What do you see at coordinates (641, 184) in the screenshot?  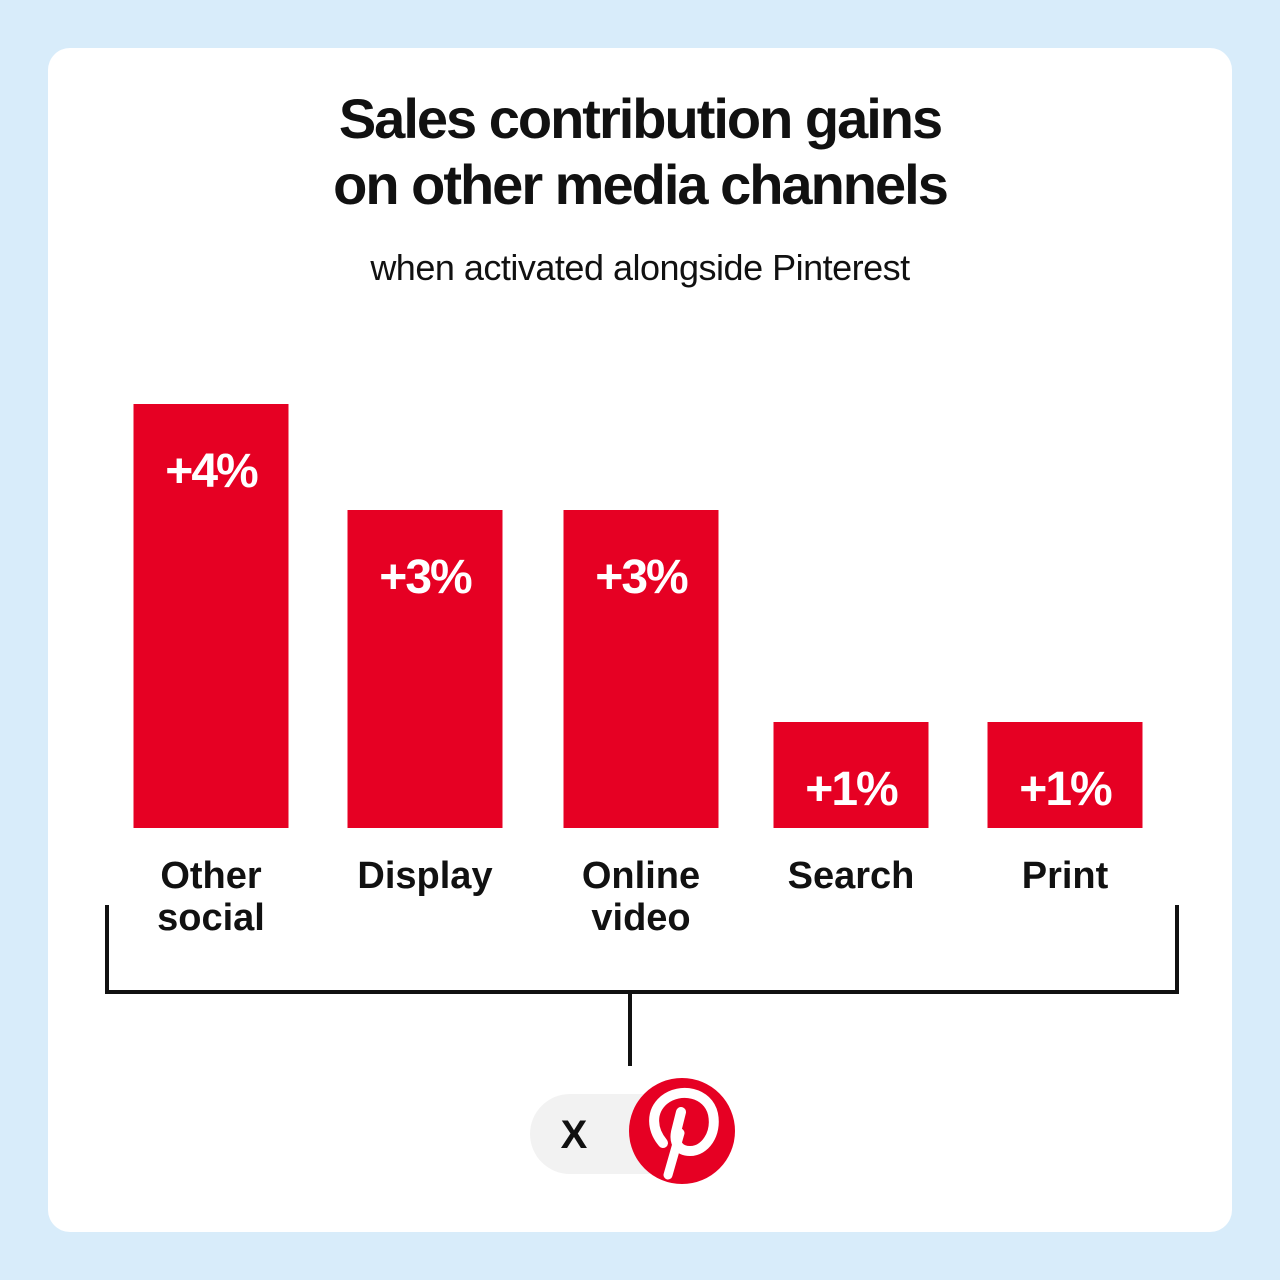 I see `chart-title-line-2: on other media channels` at bounding box center [641, 184].